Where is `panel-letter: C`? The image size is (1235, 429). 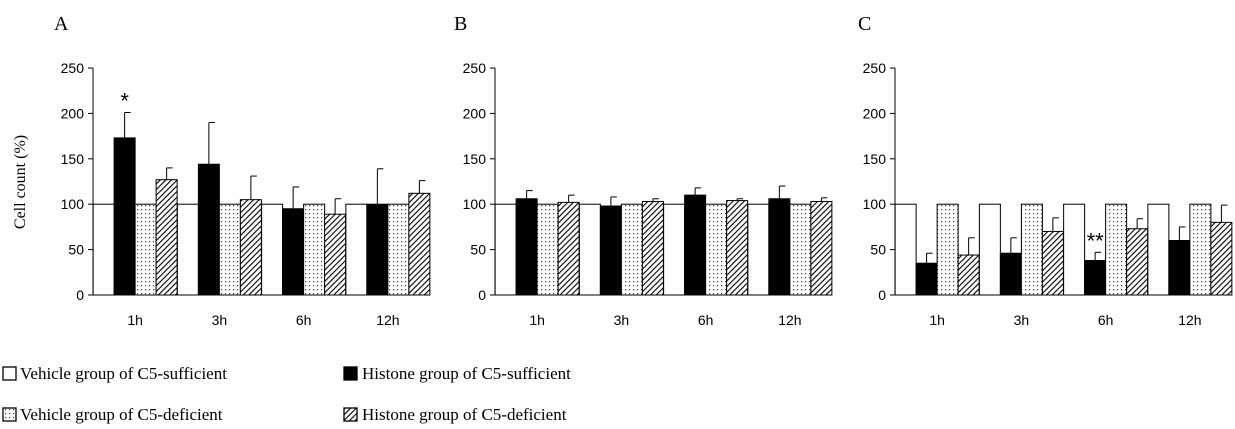
panel-letter: C is located at coordinates (864, 24).